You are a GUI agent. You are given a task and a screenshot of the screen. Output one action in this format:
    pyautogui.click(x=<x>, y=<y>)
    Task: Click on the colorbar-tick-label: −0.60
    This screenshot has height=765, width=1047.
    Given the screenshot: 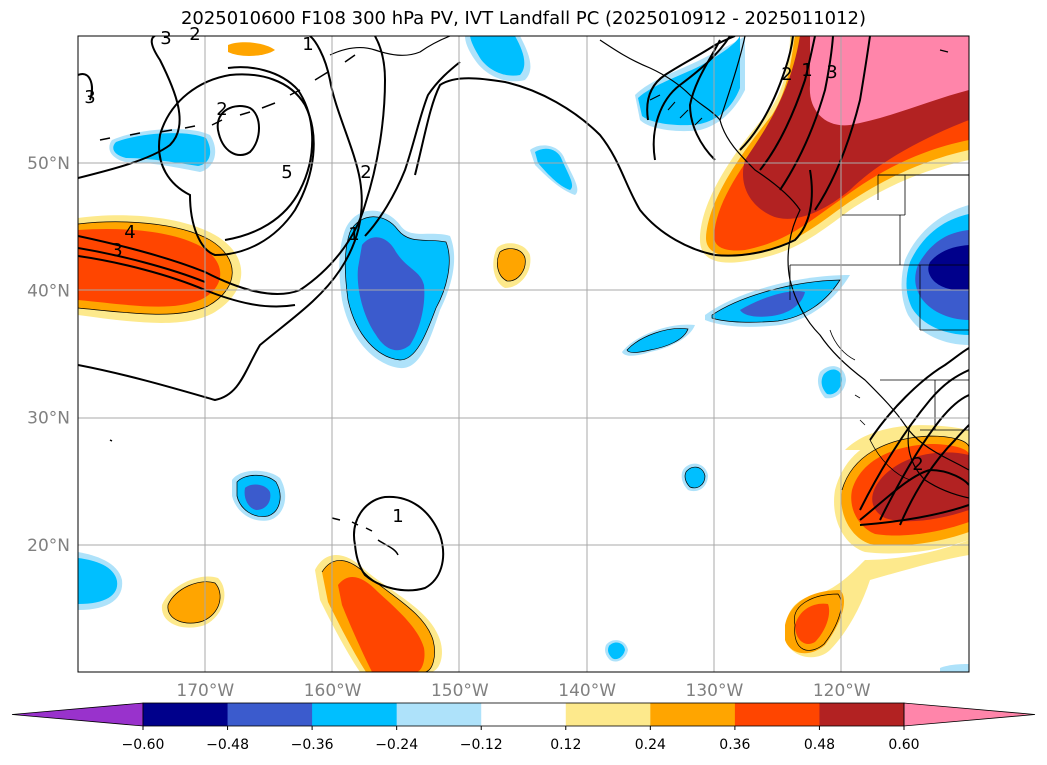 What is the action you would take?
    pyautogui.click(x=143, y=745)
    